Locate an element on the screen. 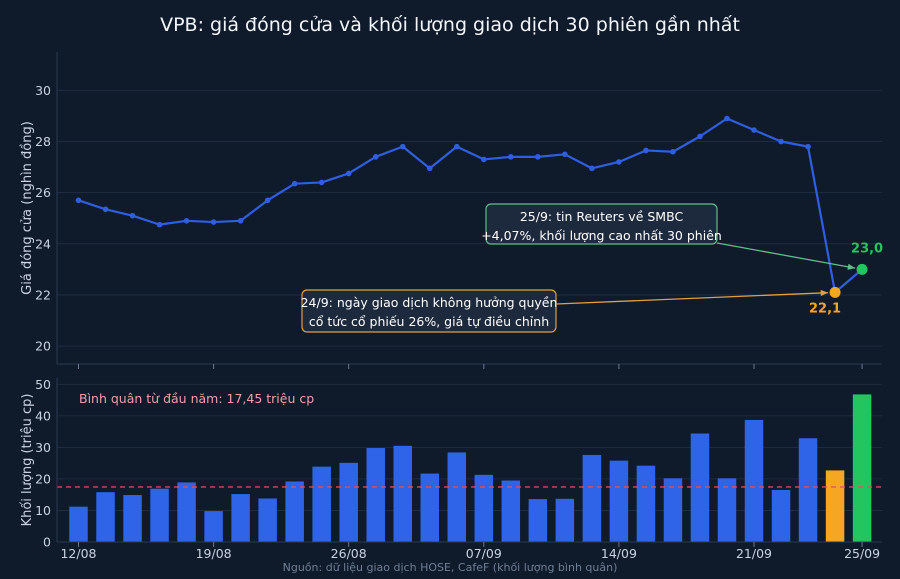 The width and height of the screenshot is (900, 579). annotation-ex-rights-text: cổ tức cổ phiếu 26%, giá tự điều chỉnh is located at coordinates (429, 321).